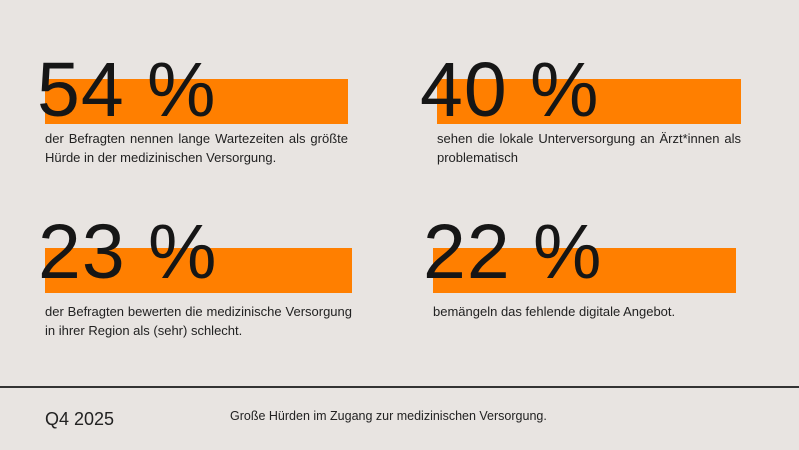  Describe the element at coordinates (399, 387) in the screenshot. I see `divider` at that location.